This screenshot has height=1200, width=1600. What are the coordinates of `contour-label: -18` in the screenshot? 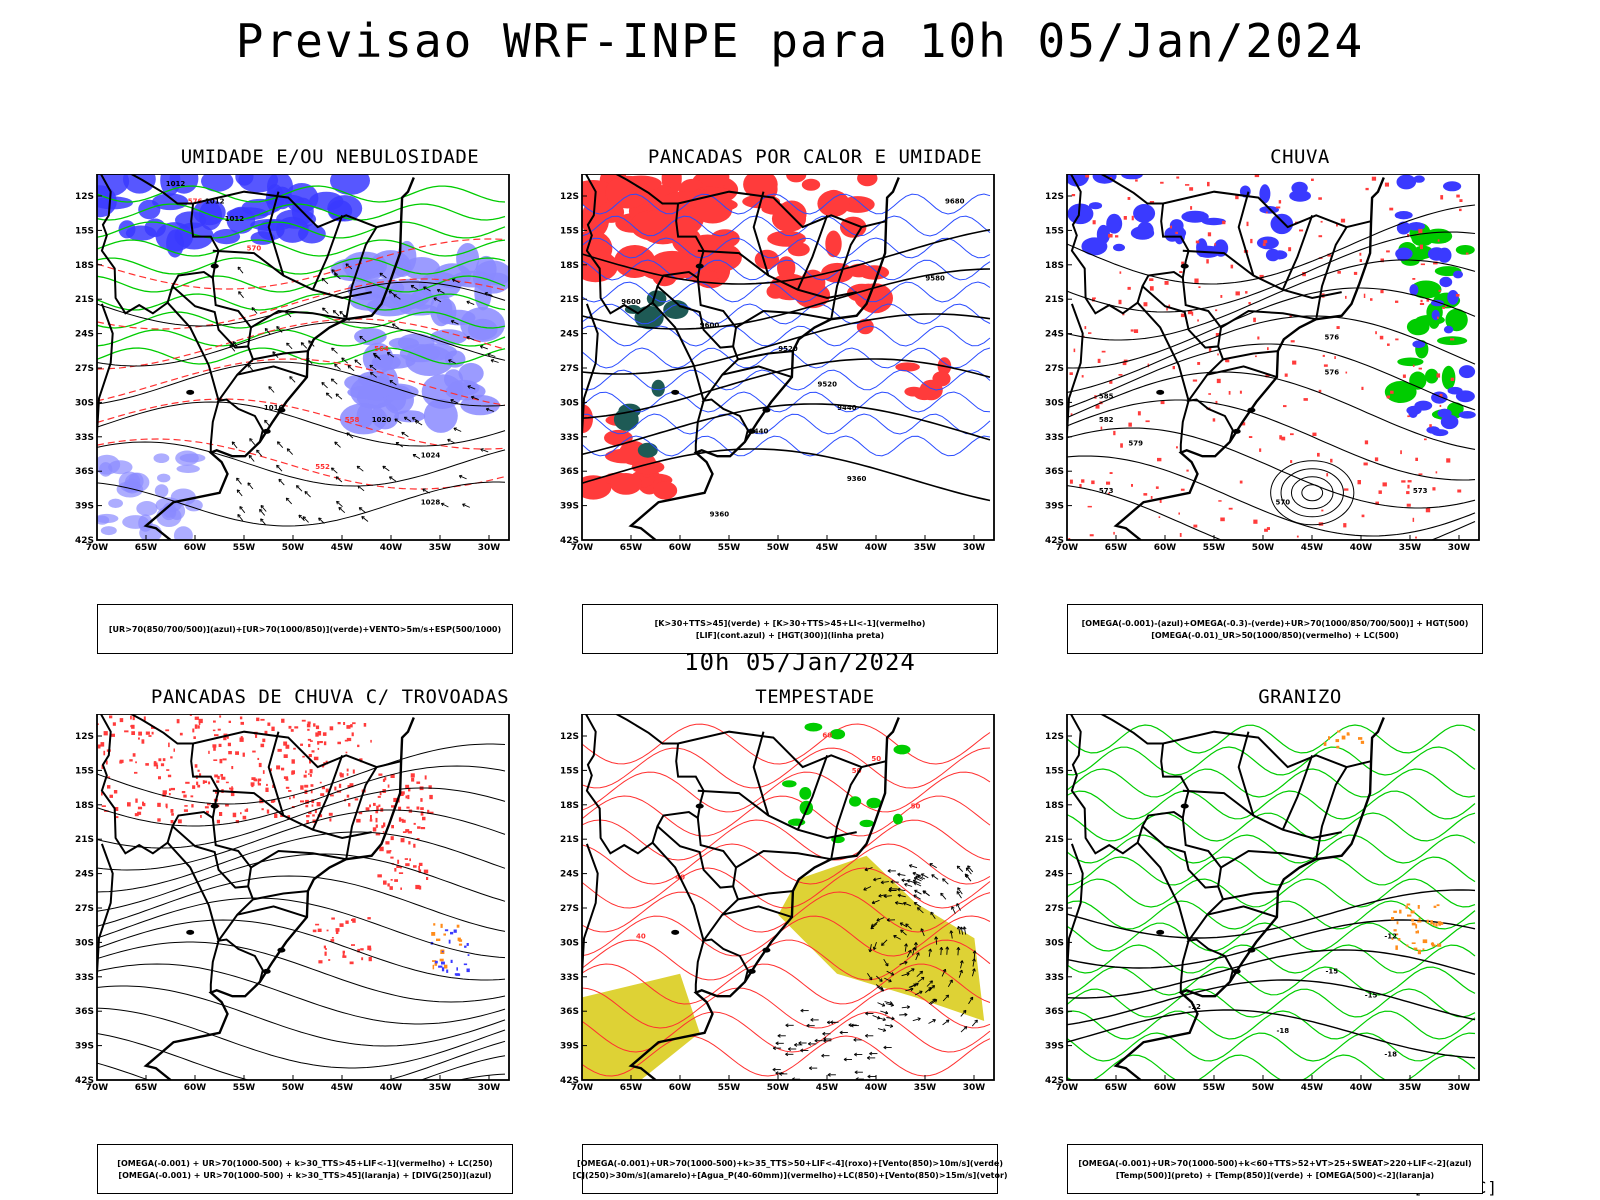 It's located at (1390, 1054).